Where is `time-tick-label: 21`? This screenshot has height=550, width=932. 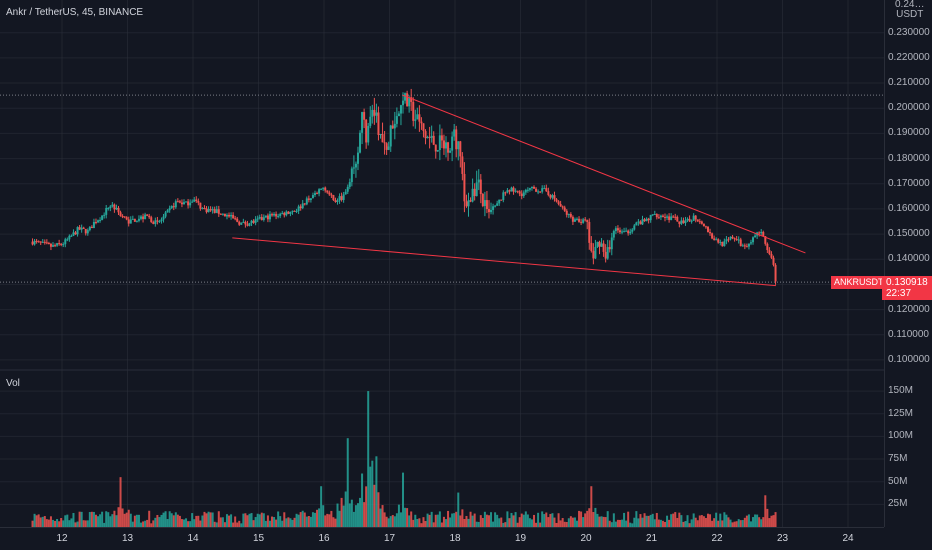
time-tick-label: 21 is located at coordinates (651, 538).